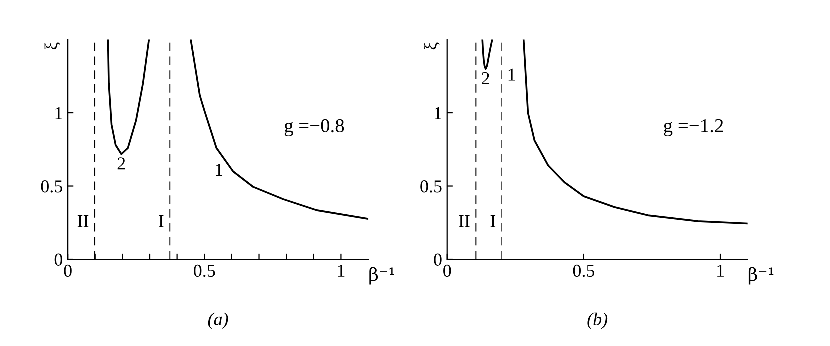 The height and width of the screenshot is (346, 830). I want to click on text: (b), so click(598, 321).